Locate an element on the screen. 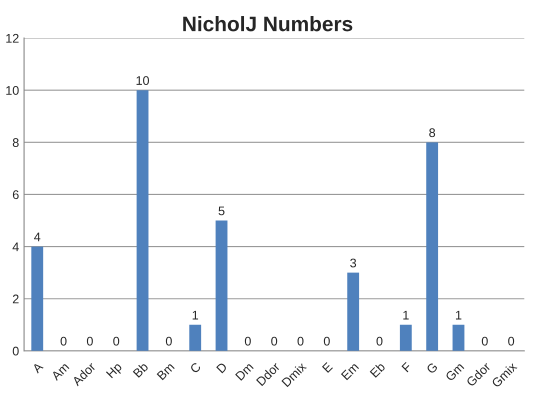  data-label: 10 is located at coordinates (143, 80).